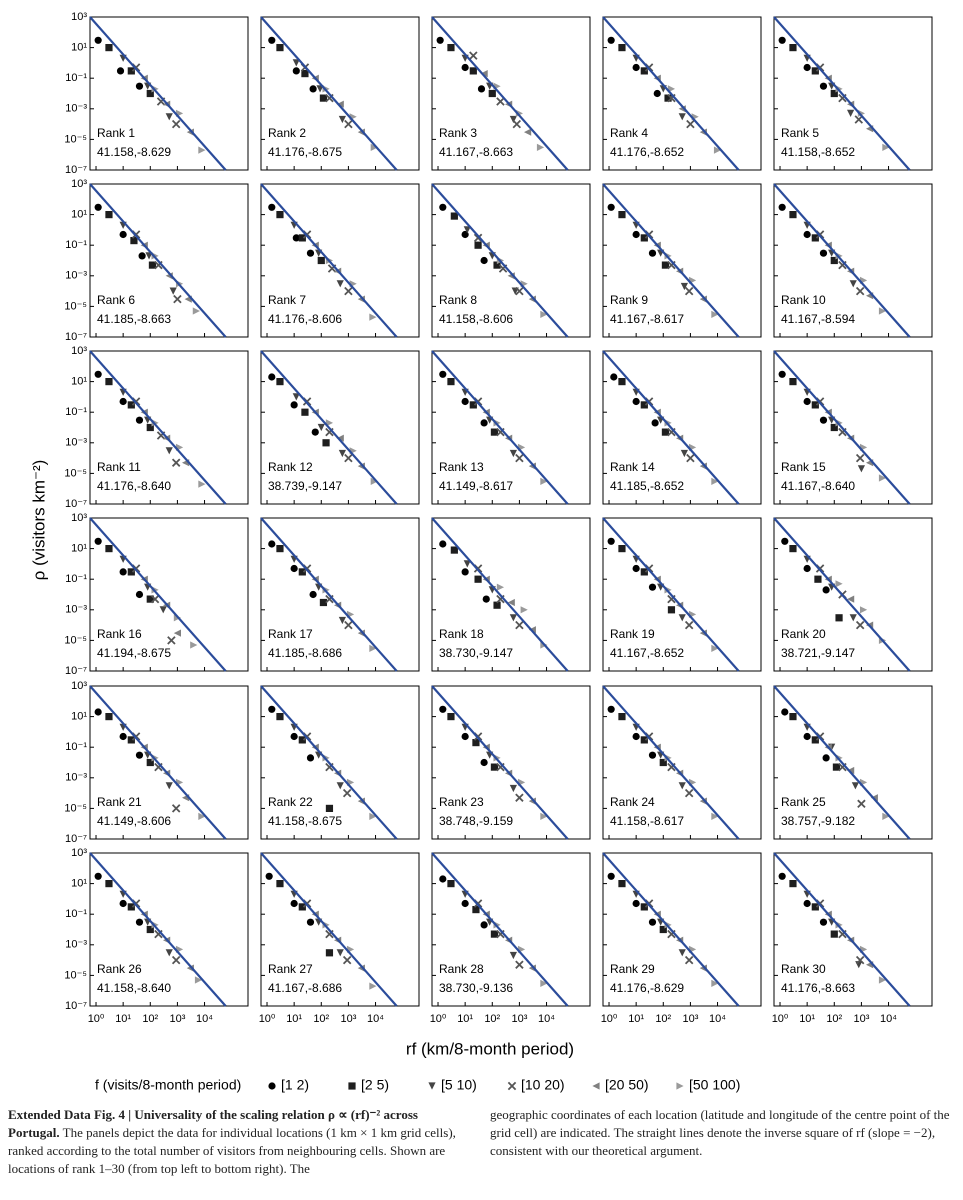 Image resolution: width=963 pixels, height=1200 pixels. Describe the element at coordinates (305, 486) in the screenshot. I see `coords-label: 38.739,-9.147` at that location.